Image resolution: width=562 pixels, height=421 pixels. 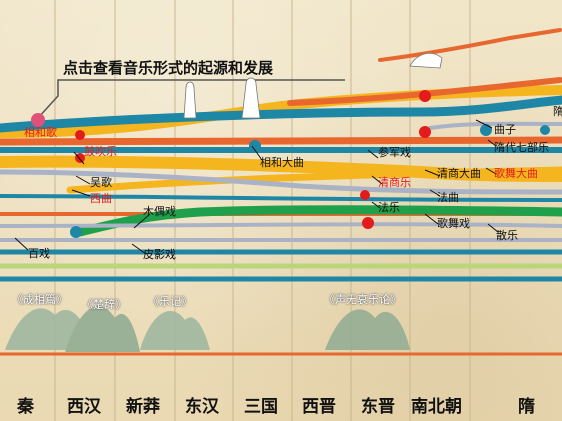 What do you see at coordinates (459, 173) in the screenshot?
I see `label-qingshangdaqu: 清商大曲` at bounding box center [459, 173].